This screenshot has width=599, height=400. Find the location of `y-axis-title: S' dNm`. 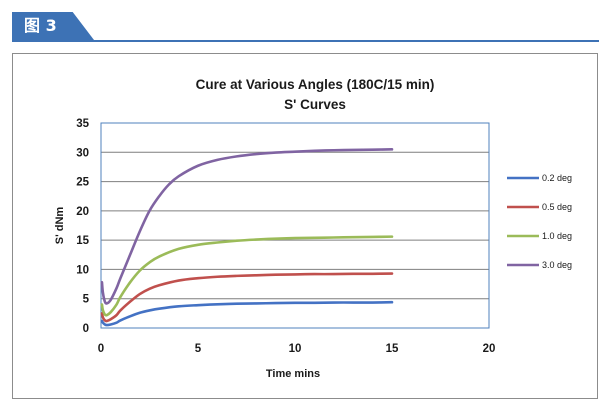

y-axis-title: S' dNm is located at coordinates (60, 226).